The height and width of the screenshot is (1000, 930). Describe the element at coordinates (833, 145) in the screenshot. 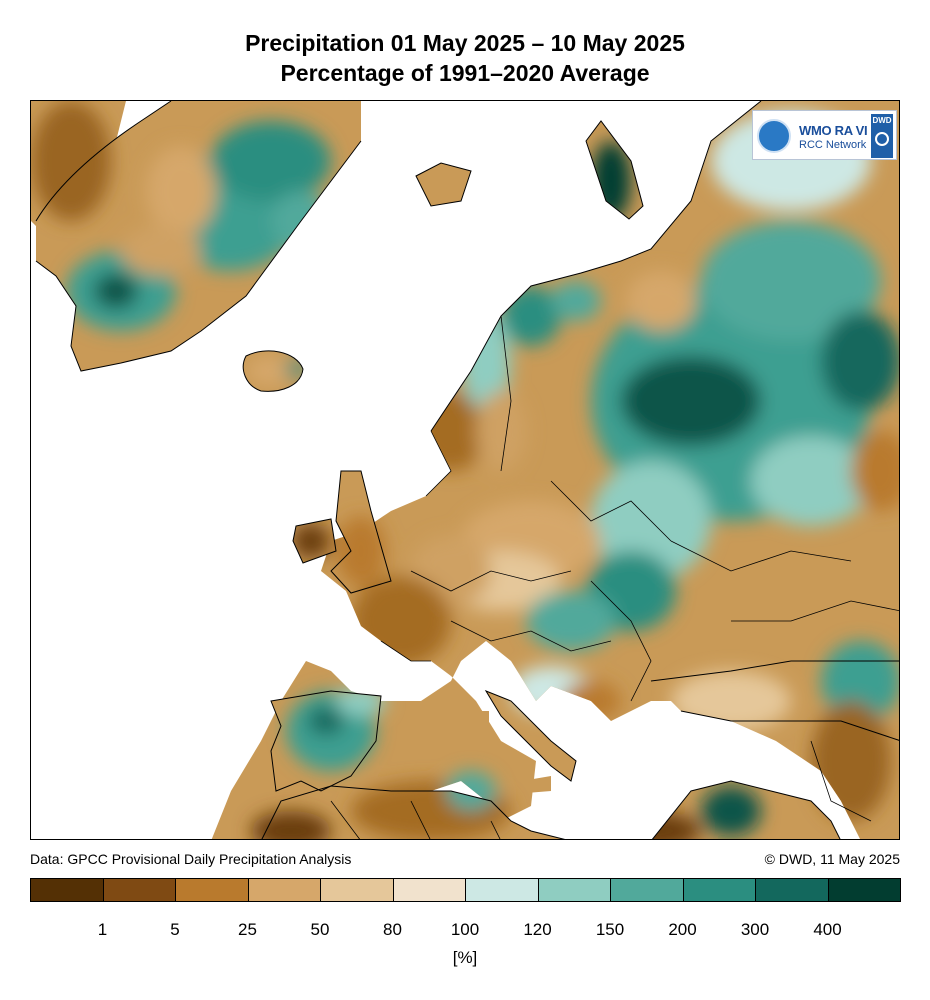

I see `logo-network-text: RCC Network` at that location.